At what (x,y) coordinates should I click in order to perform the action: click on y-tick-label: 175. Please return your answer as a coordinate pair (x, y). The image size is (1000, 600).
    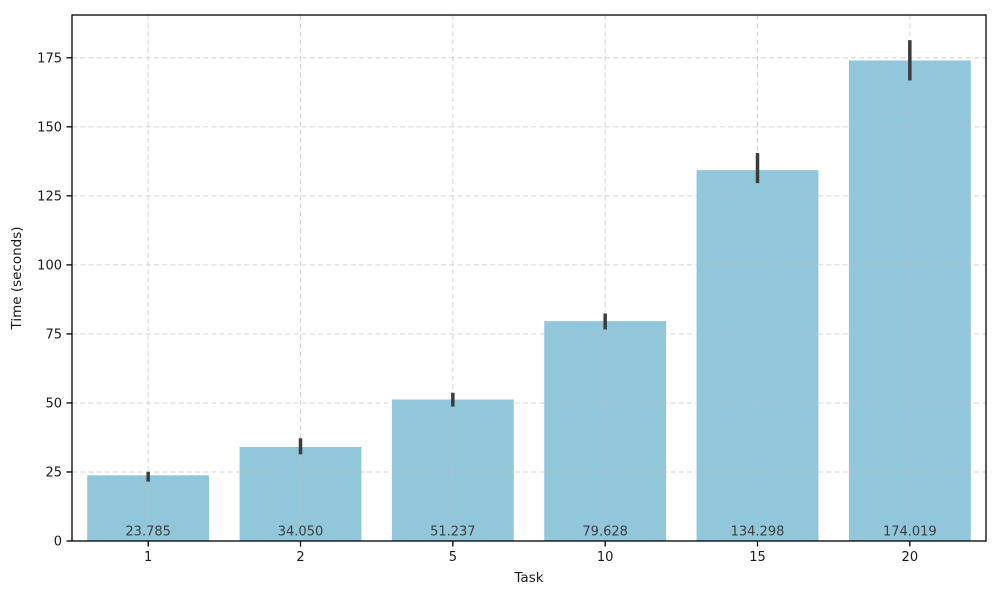
    Looking at the image, I should click on (49, 58).